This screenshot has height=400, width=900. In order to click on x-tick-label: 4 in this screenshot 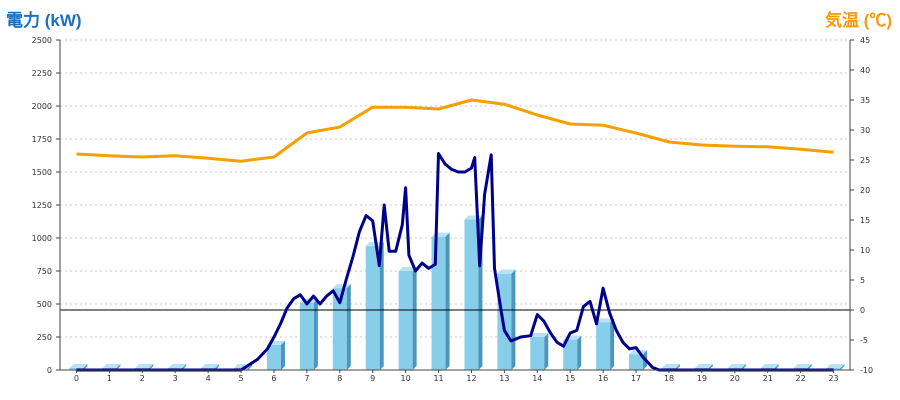, I will do `click(208, 378)`.